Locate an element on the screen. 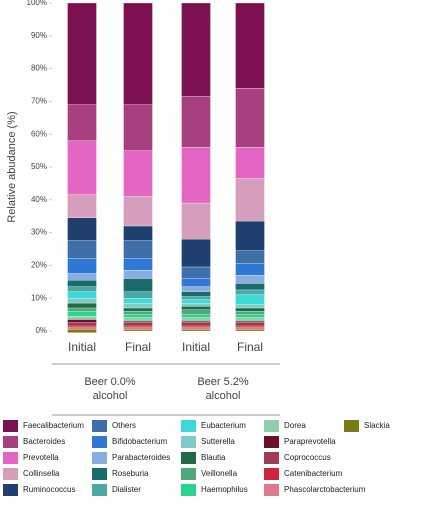 This screenshot has height=505, width=424. y-tick-label: 30% is located at coordinates (39, 232).